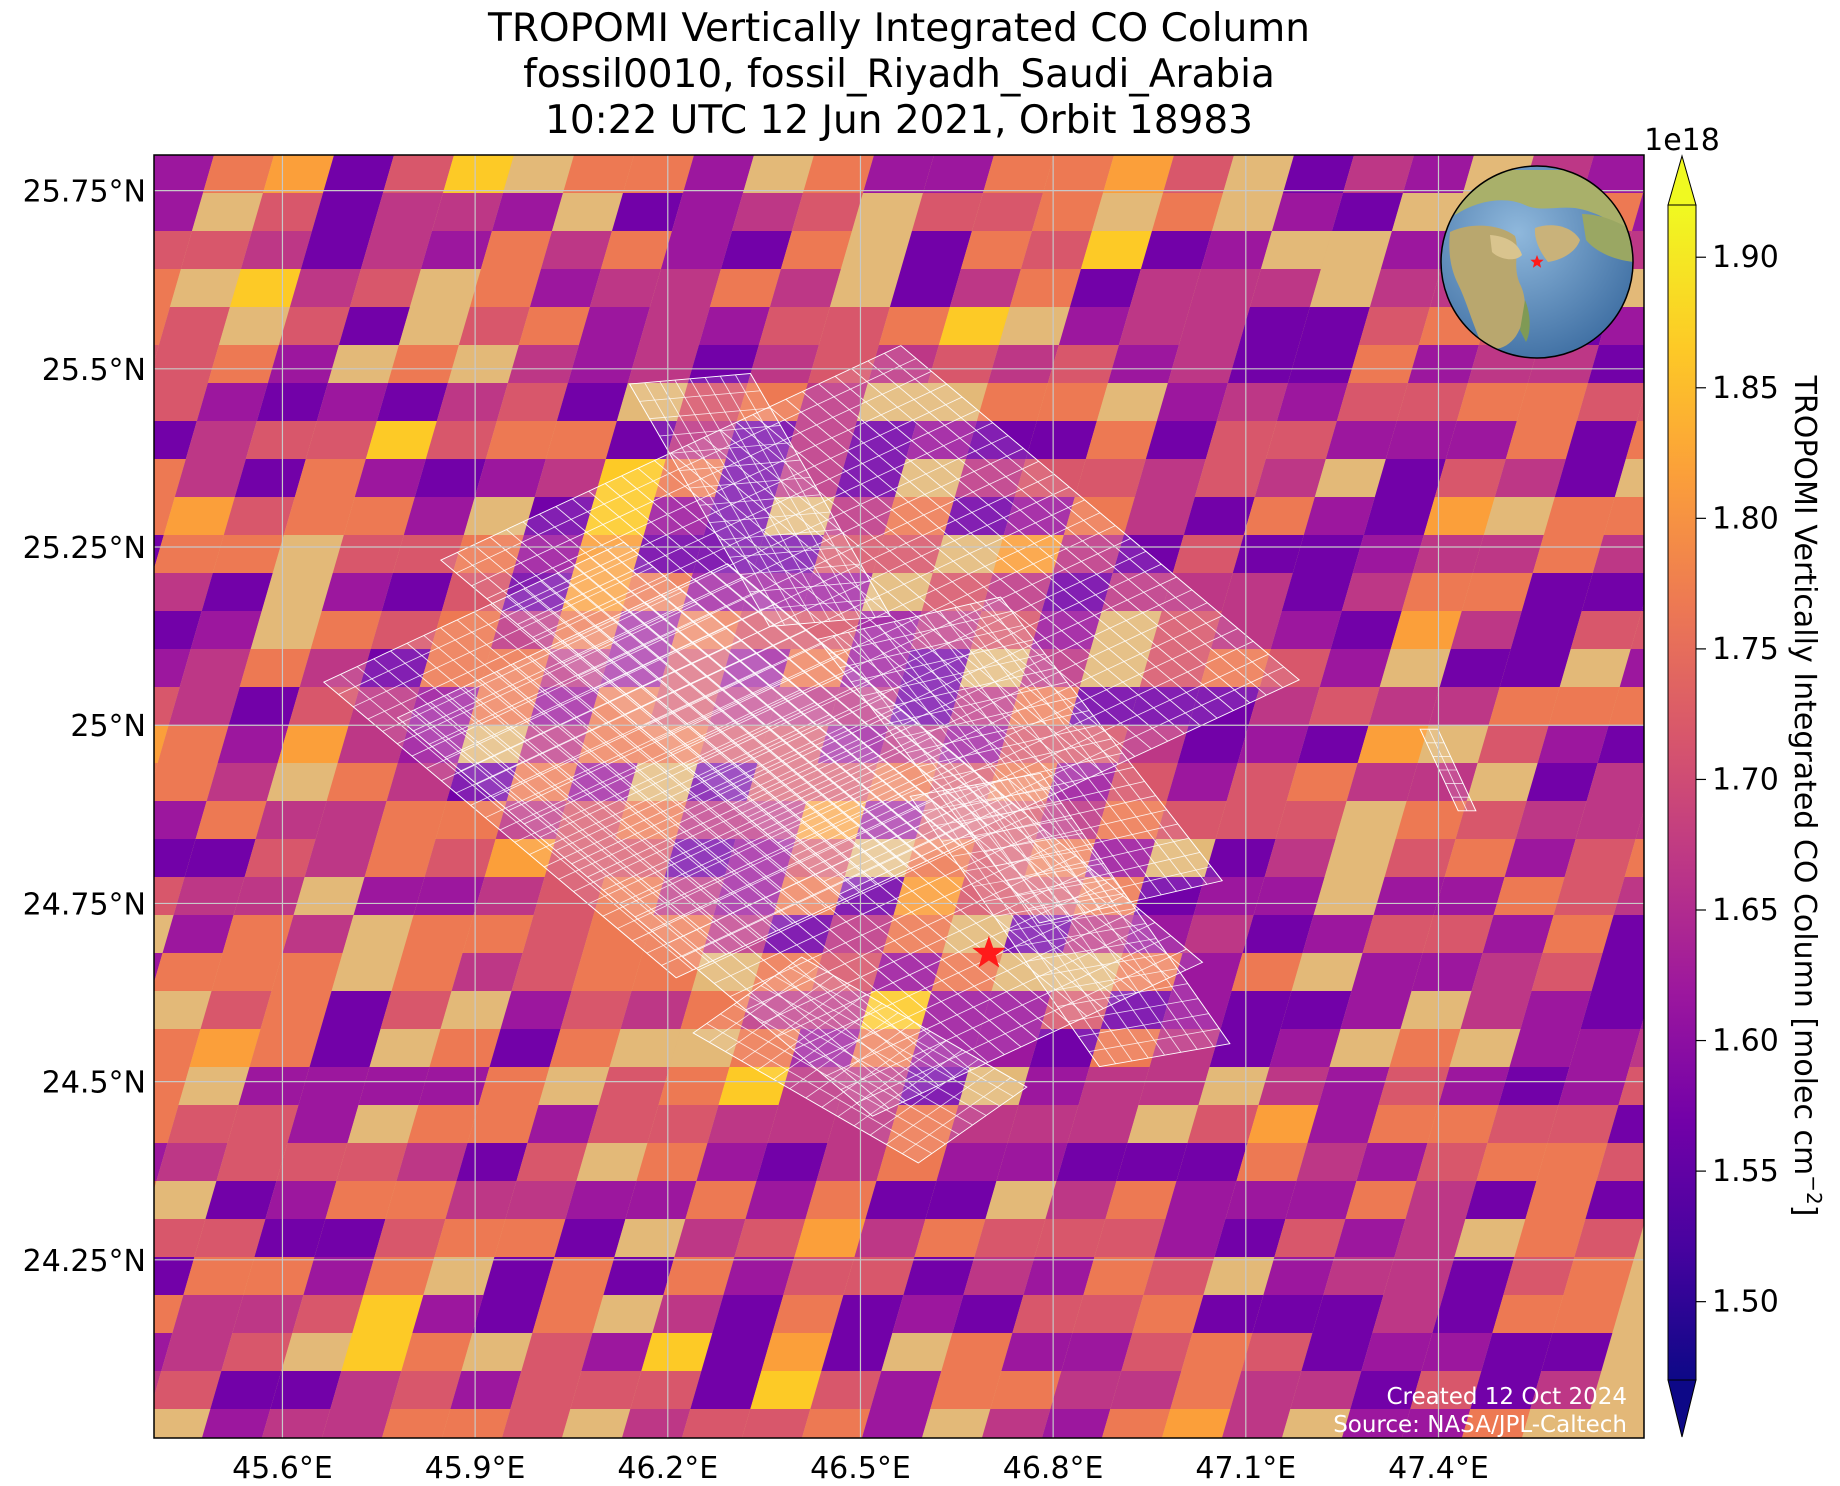 The height and width of the screenshot is (1486, 1840). I want to click on colorbar-tick-label: 1.90, so click(1745, 257).